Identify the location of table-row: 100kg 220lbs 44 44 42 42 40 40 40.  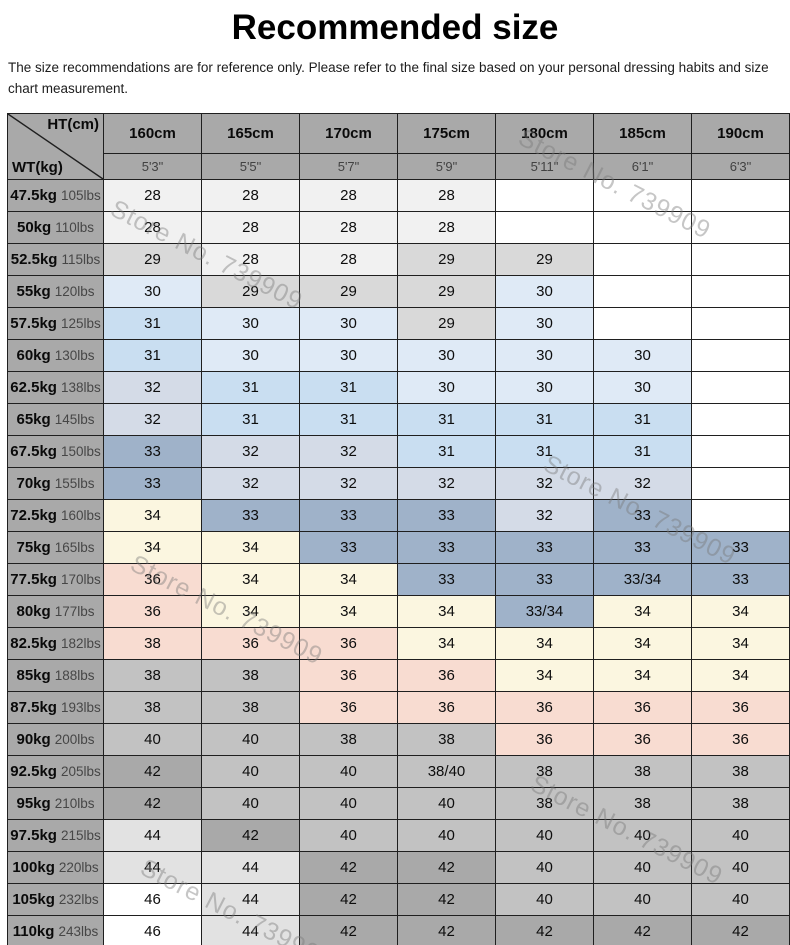
(398, 867).